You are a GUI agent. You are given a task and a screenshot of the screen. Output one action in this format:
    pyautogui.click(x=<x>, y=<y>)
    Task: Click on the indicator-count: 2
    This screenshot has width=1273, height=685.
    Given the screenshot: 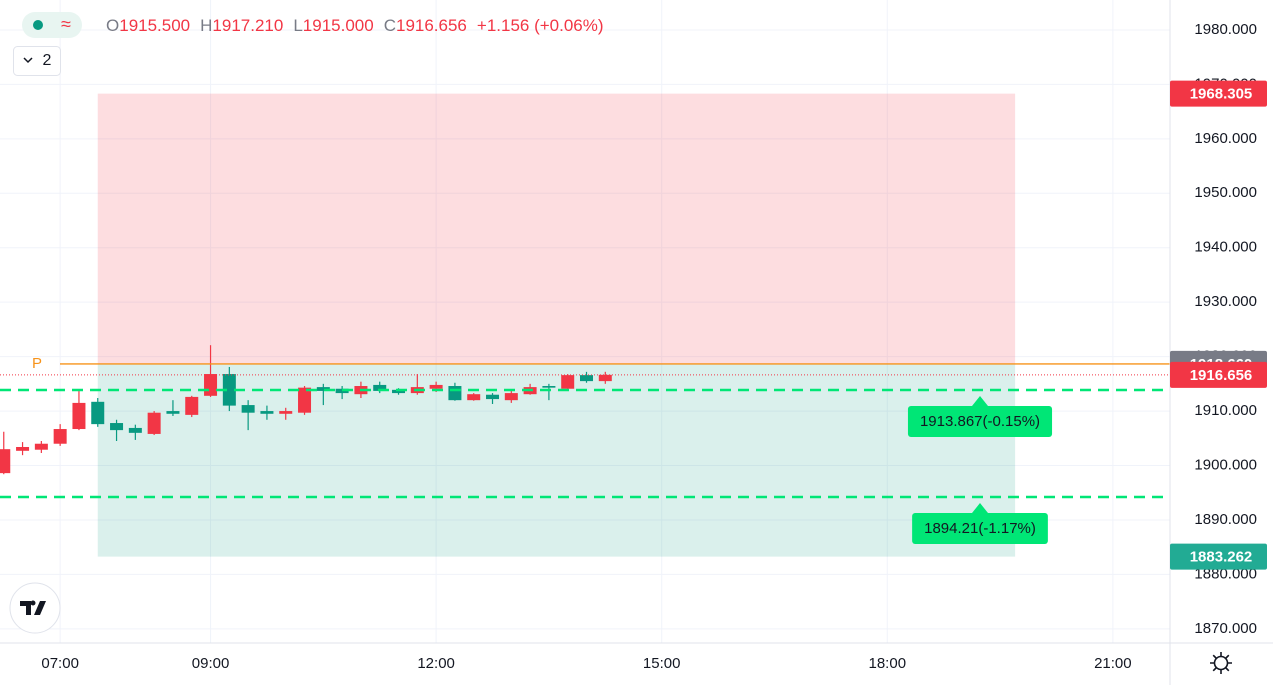 What is the action you would take?
    pyautogui.click(x=47, y=60)
    